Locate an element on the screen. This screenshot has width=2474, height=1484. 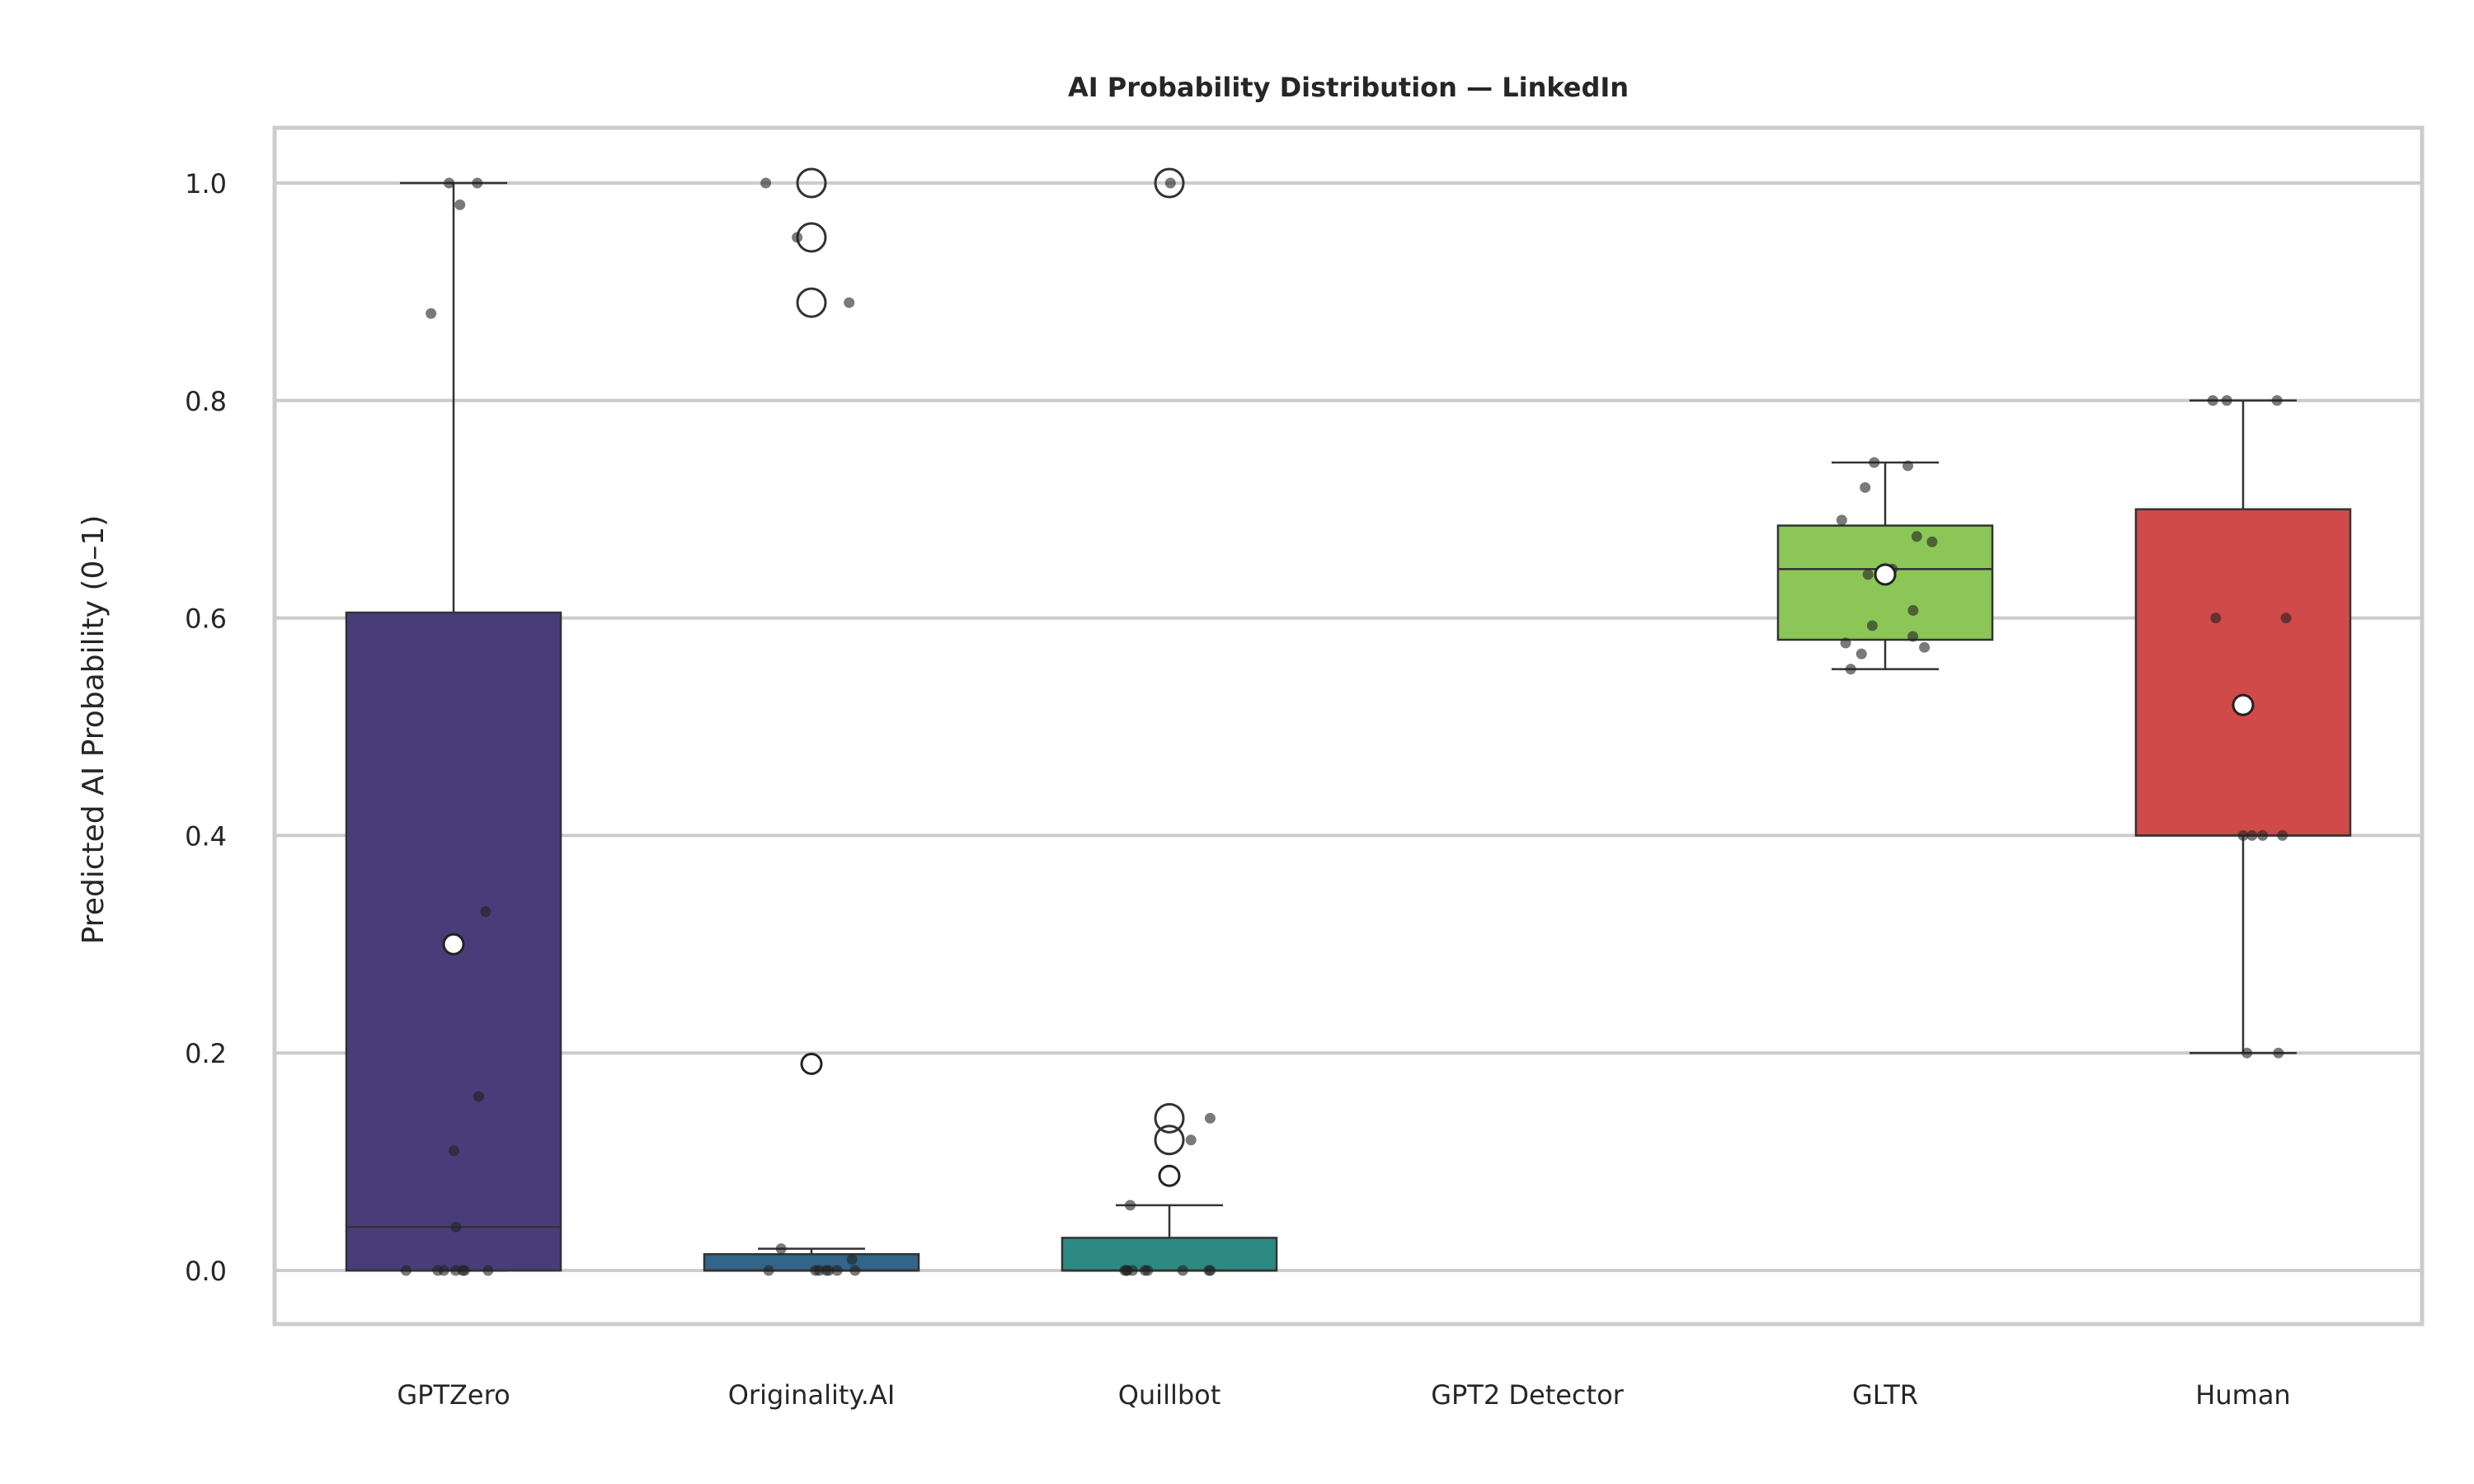
x-tick-label: GPTZero is located at coordinates (453, 1395).